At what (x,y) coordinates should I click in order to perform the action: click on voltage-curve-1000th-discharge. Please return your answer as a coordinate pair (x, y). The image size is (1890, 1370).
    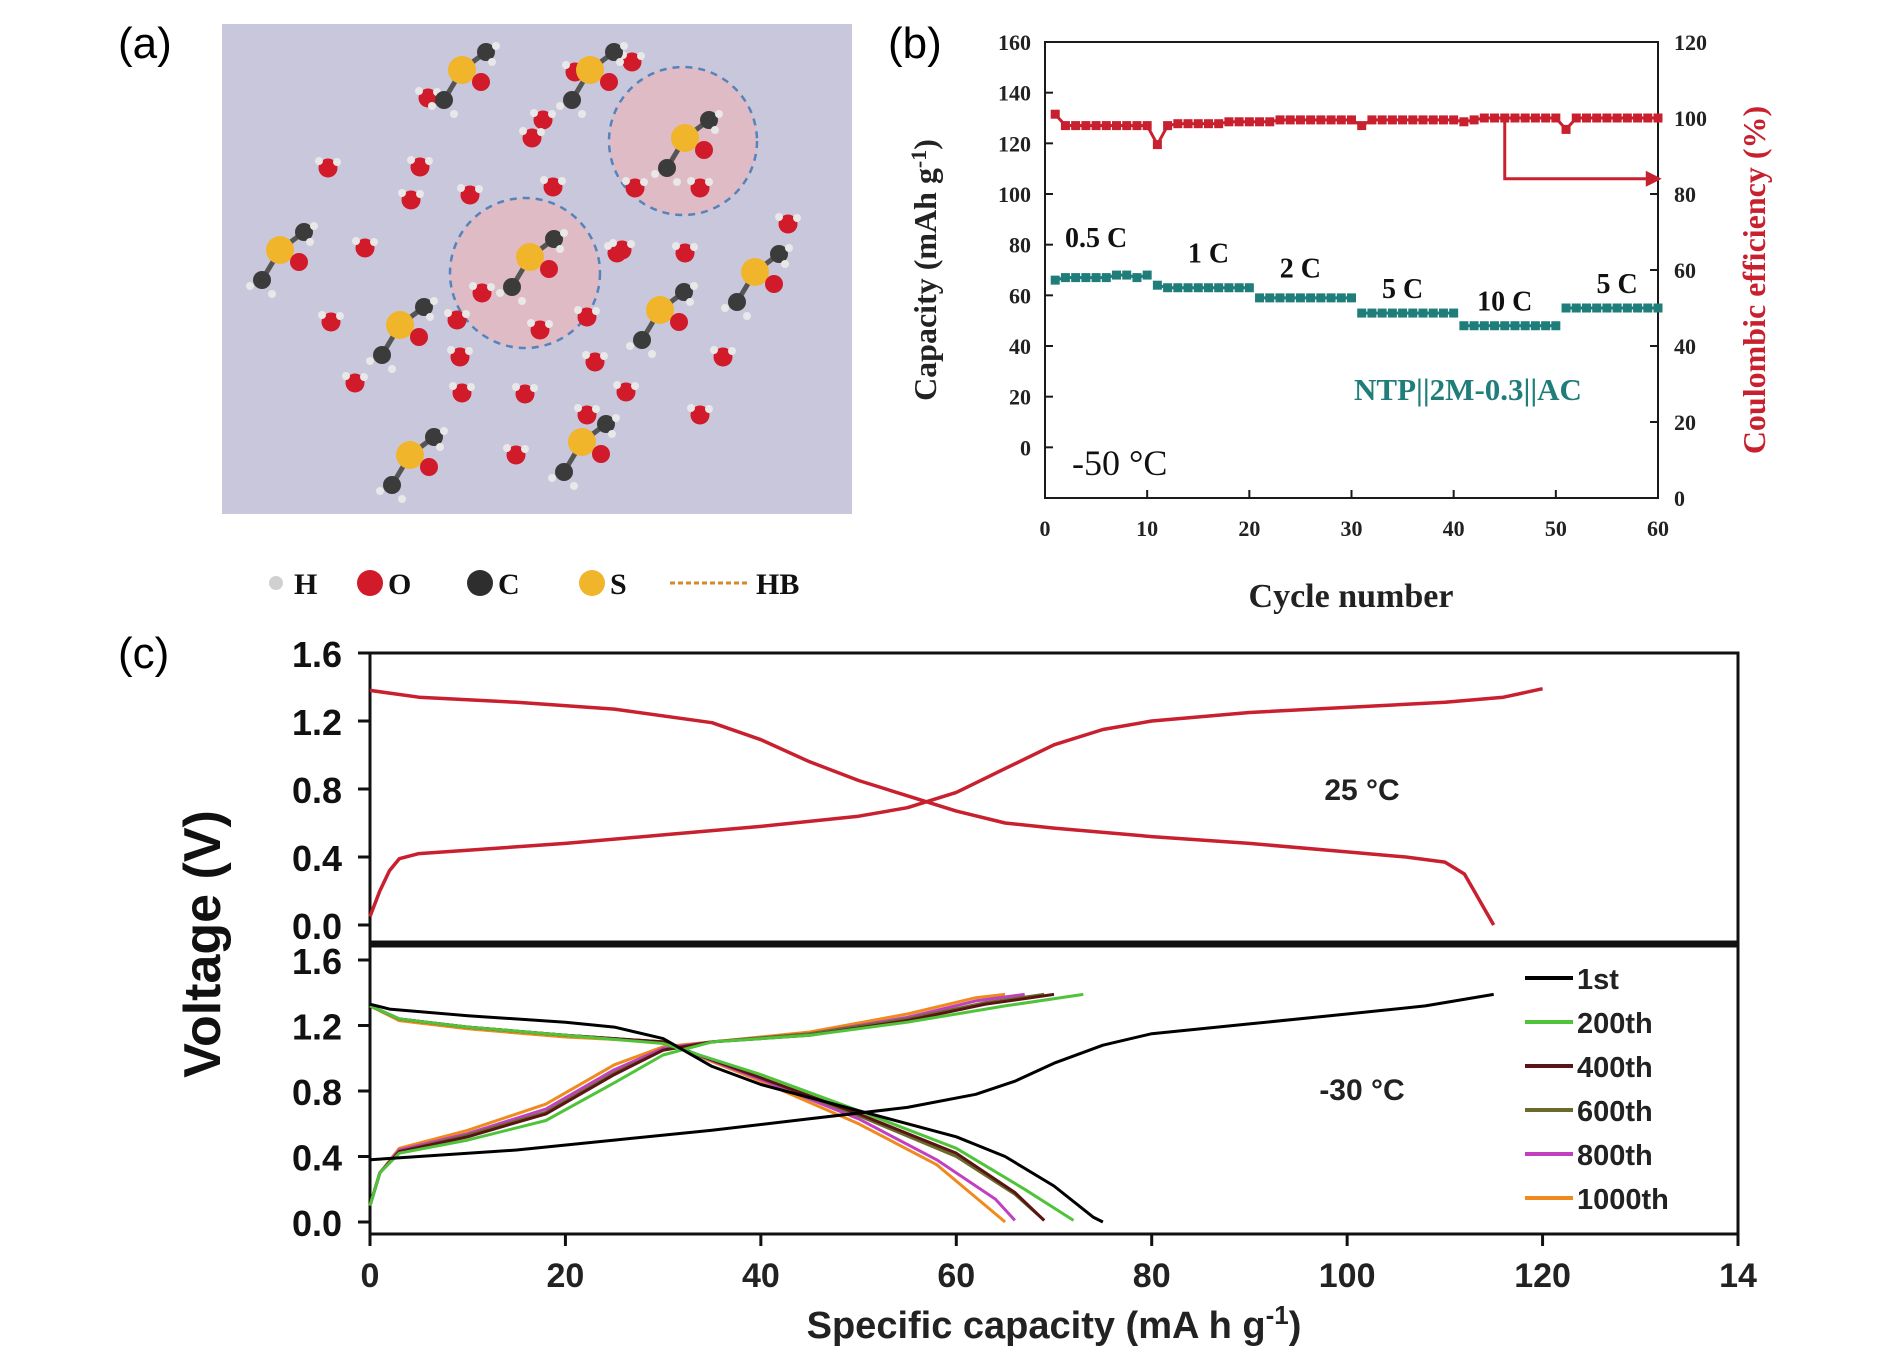
    Looking at the image, I should click on (688, 1114).